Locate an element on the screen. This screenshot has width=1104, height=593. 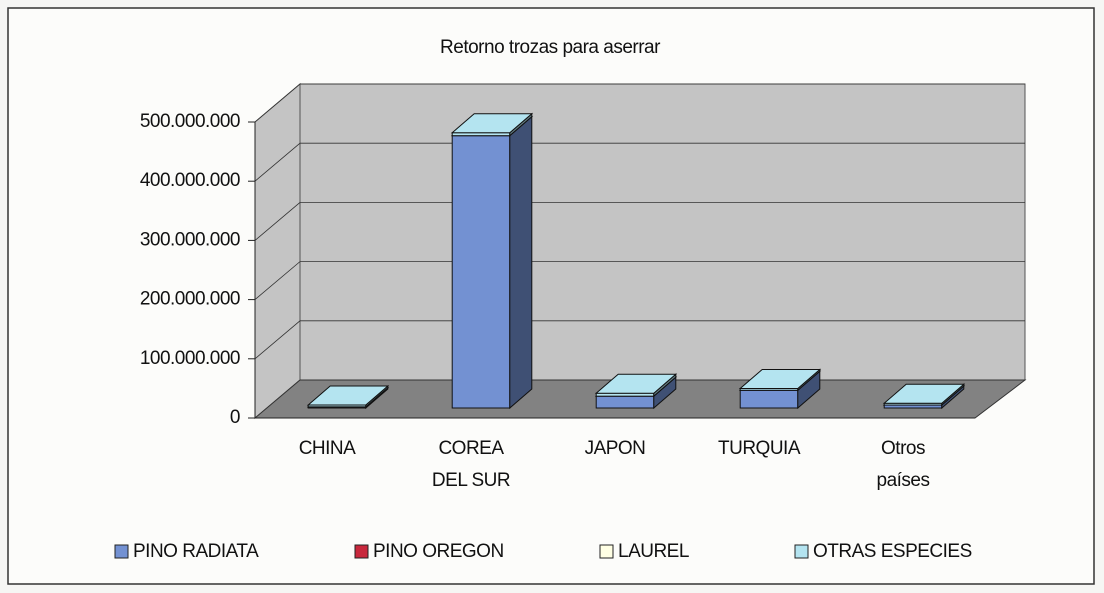
x-tick-label: Otros países is located at coordinates (903, 464).